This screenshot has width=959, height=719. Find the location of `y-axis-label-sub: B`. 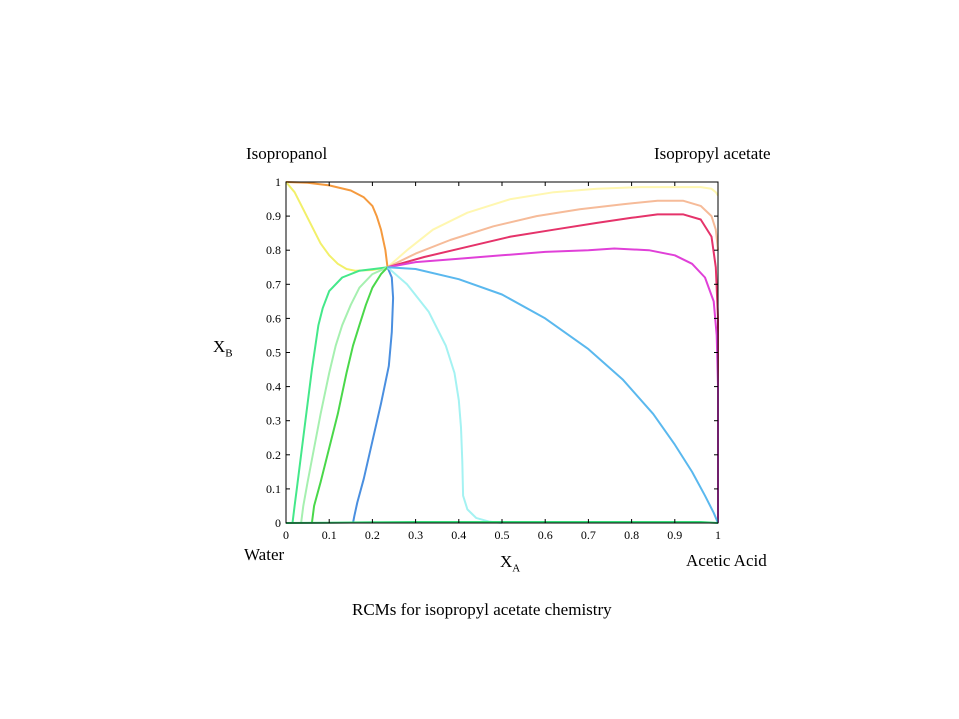

y-axis-label-sub: B is located at coordinates (229, 353).